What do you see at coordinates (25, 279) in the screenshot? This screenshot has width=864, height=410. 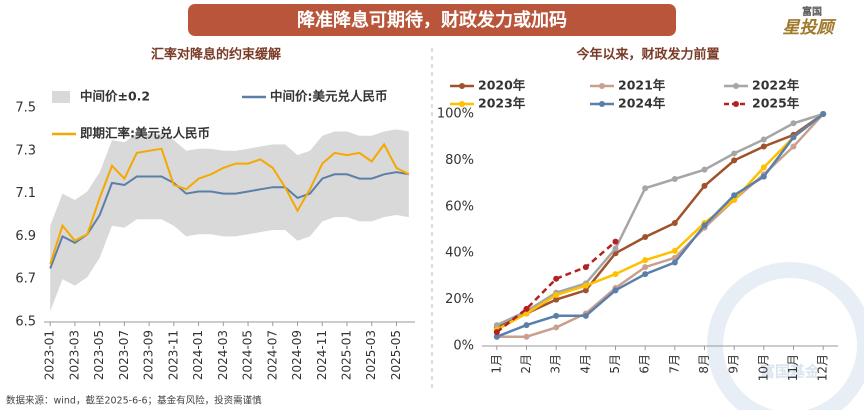 I see `y-tick-label: 6.7` at bounding box center [25, 279].